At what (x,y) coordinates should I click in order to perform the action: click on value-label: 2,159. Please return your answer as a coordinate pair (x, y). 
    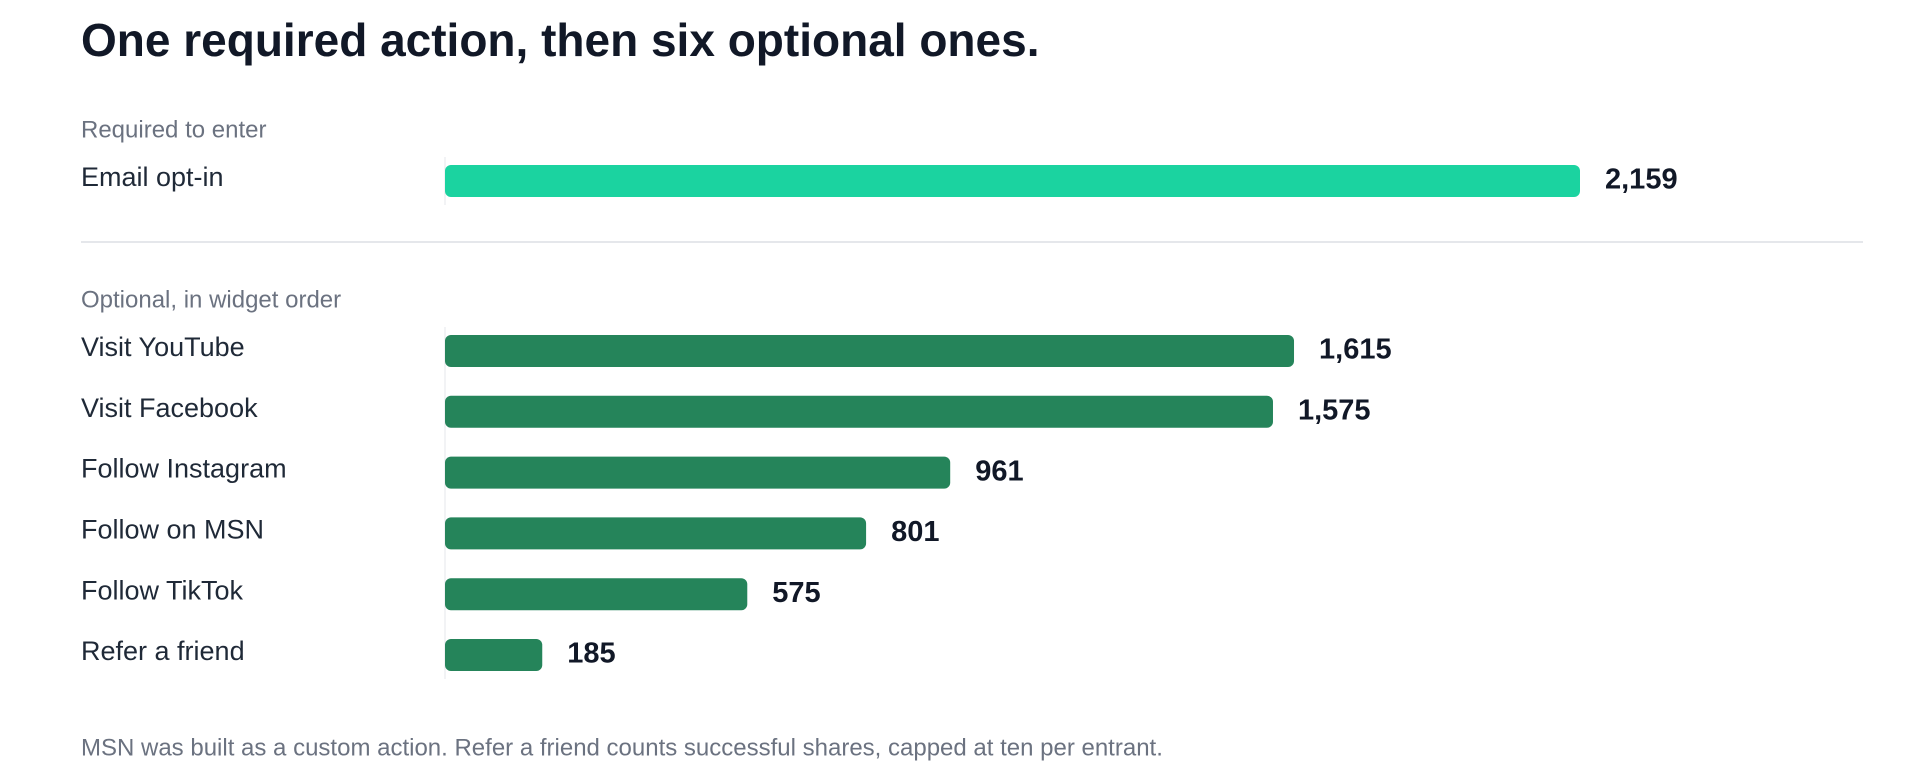
    Looking at the image, I should click on (1641, 180).